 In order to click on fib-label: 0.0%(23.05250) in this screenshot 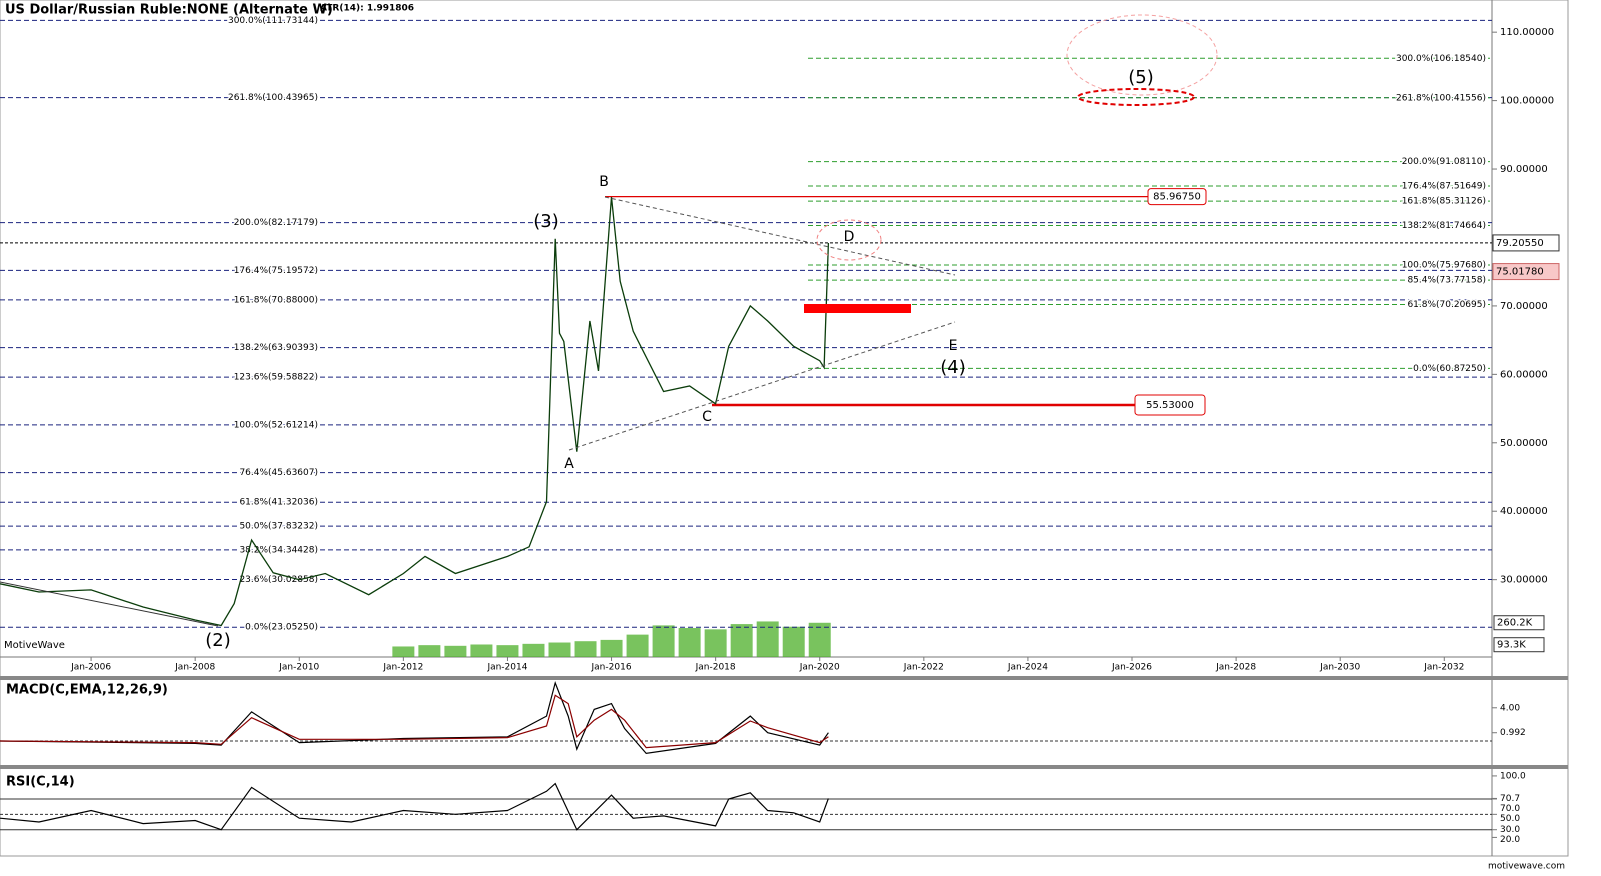, I will do `click(281, 628)`.